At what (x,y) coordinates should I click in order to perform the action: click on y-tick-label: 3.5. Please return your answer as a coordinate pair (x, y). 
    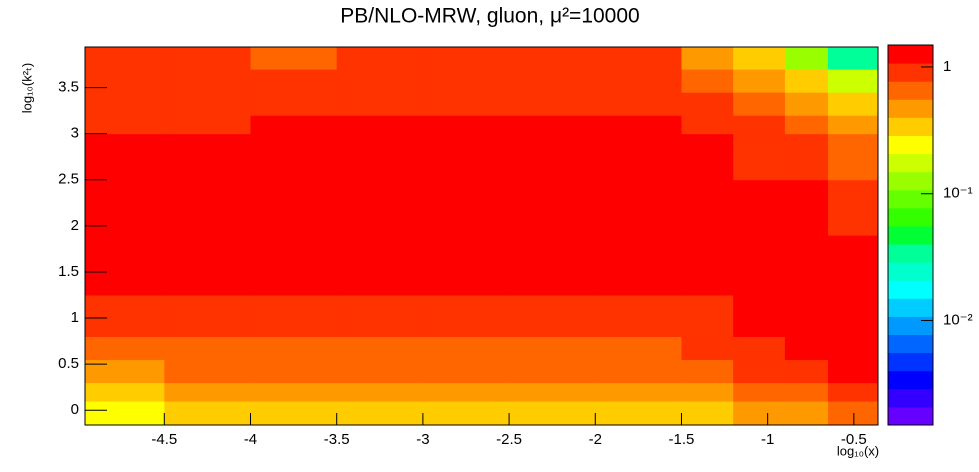
    Looking at the image, I should click on (68, 87).